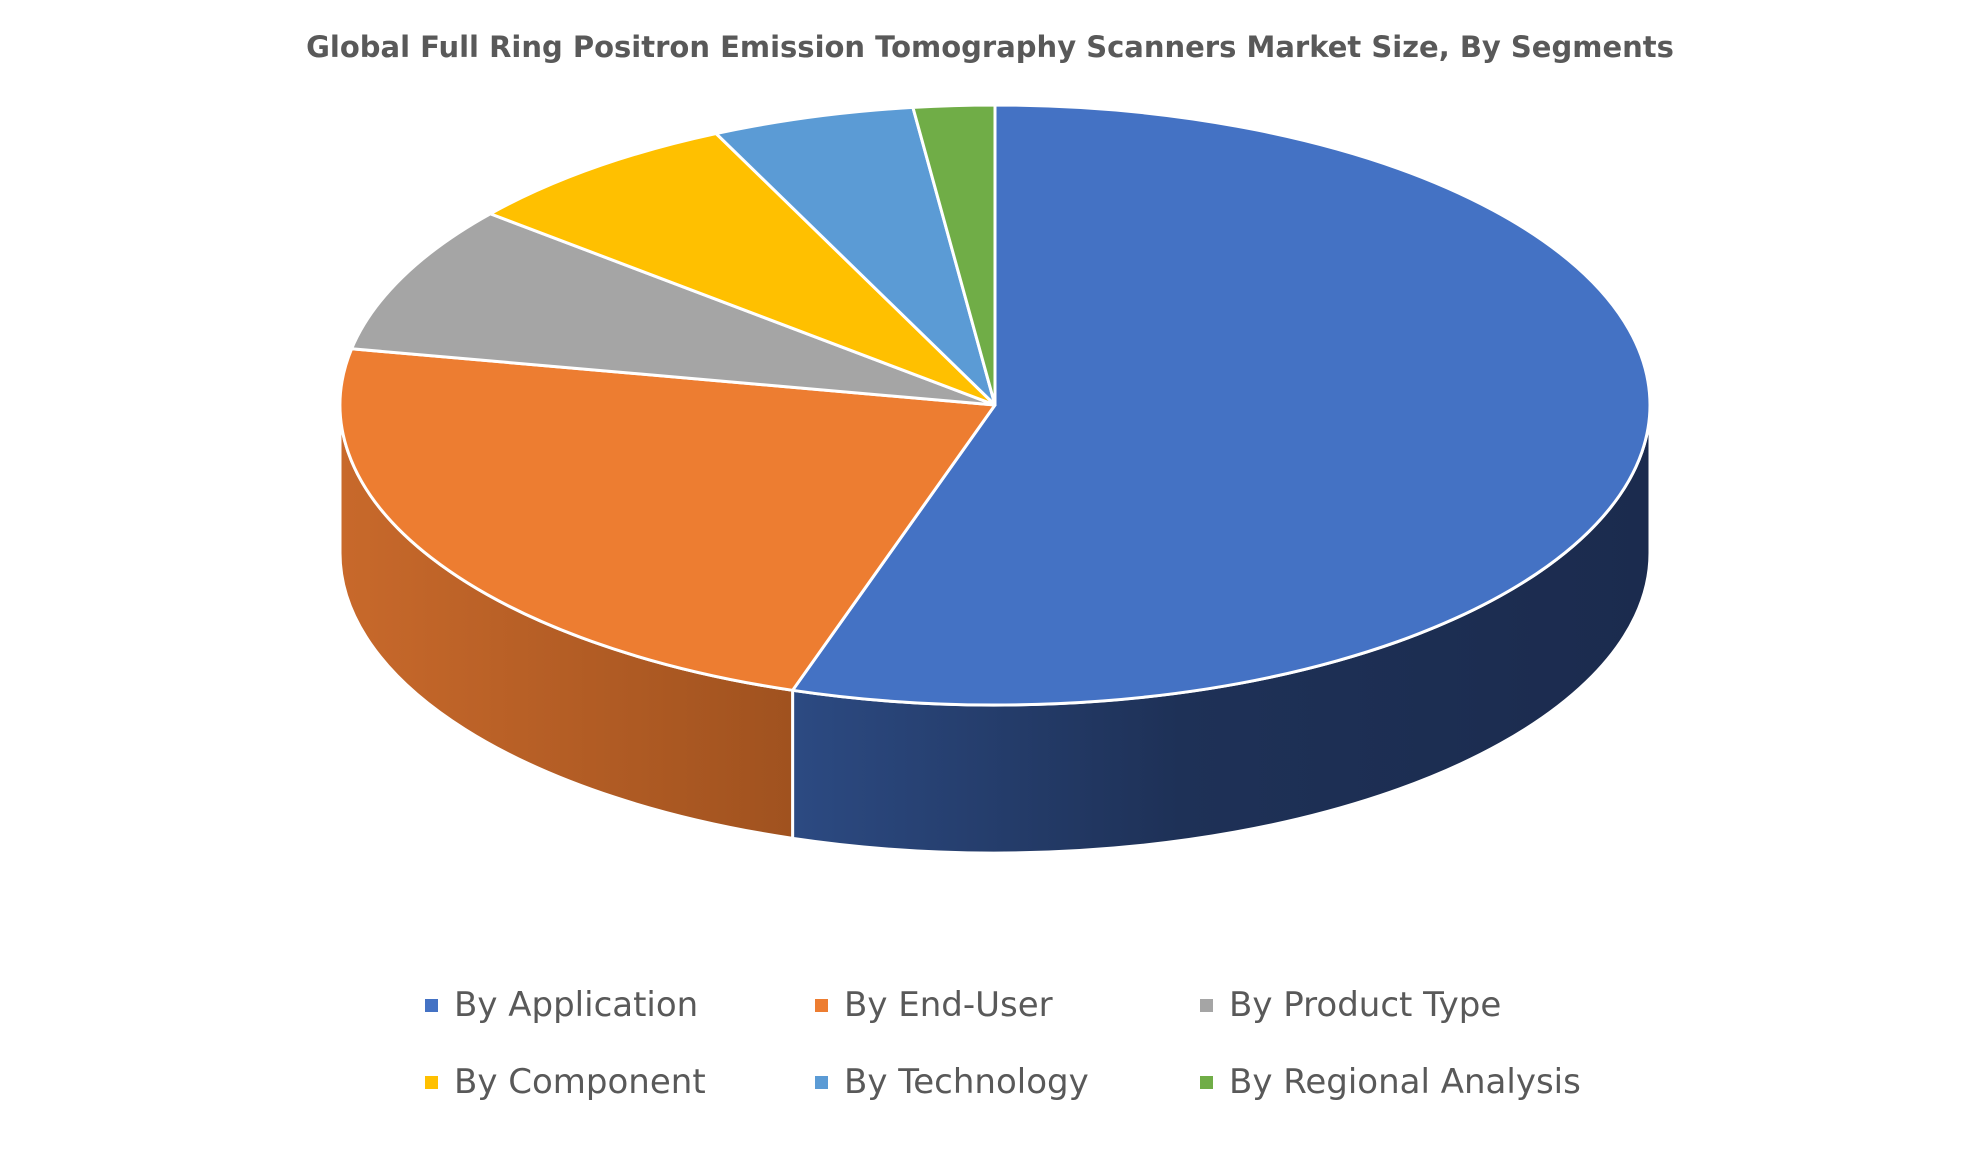 This screenshot has width=1980, height=1155. I want to click on legend-item-by-technology: By Technology, so click(952, 1082).